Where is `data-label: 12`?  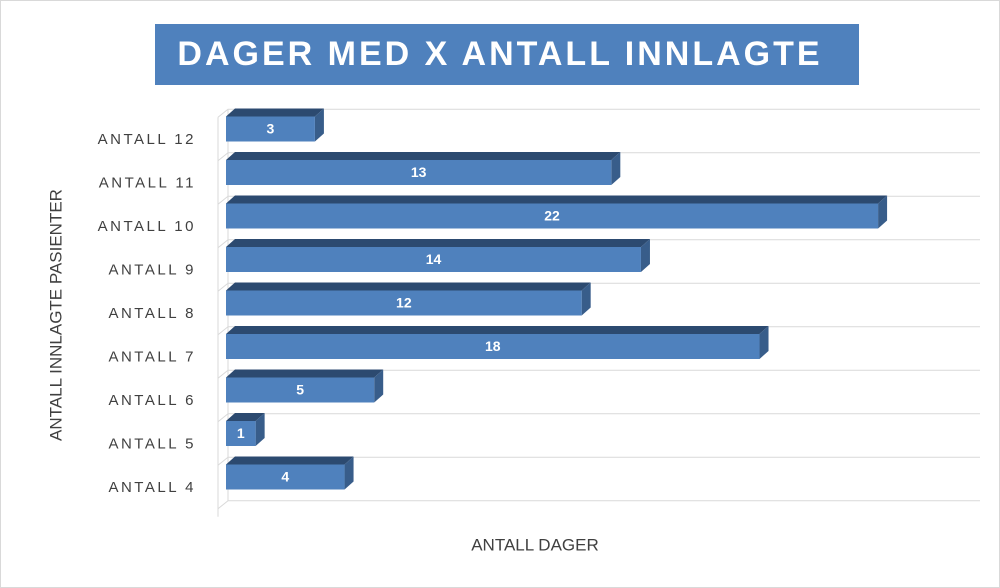
data-label: 12 is located at coordinates (404, 303).